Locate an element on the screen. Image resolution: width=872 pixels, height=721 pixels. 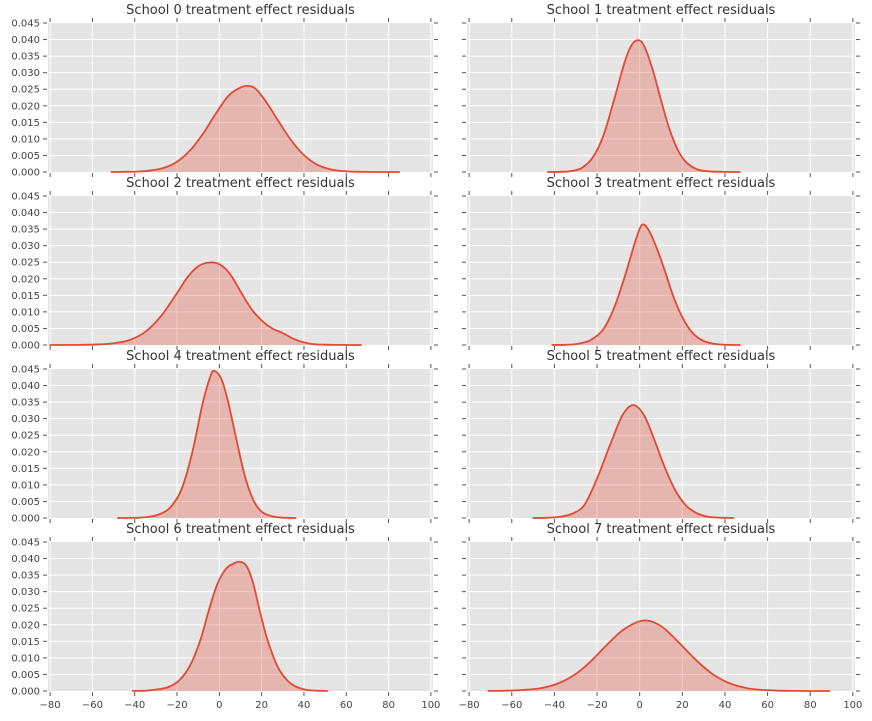
subplot-school-7: −80 −60 −40 −20 0 20 40 60 80 100 is located at coordinates (660, 624).